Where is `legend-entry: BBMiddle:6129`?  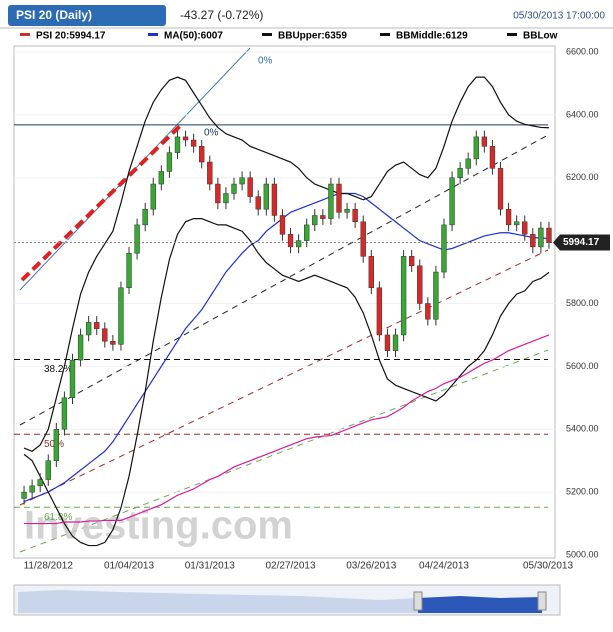
legend-entry: BBMiddle:6129 is located at coordinates (432, 36).